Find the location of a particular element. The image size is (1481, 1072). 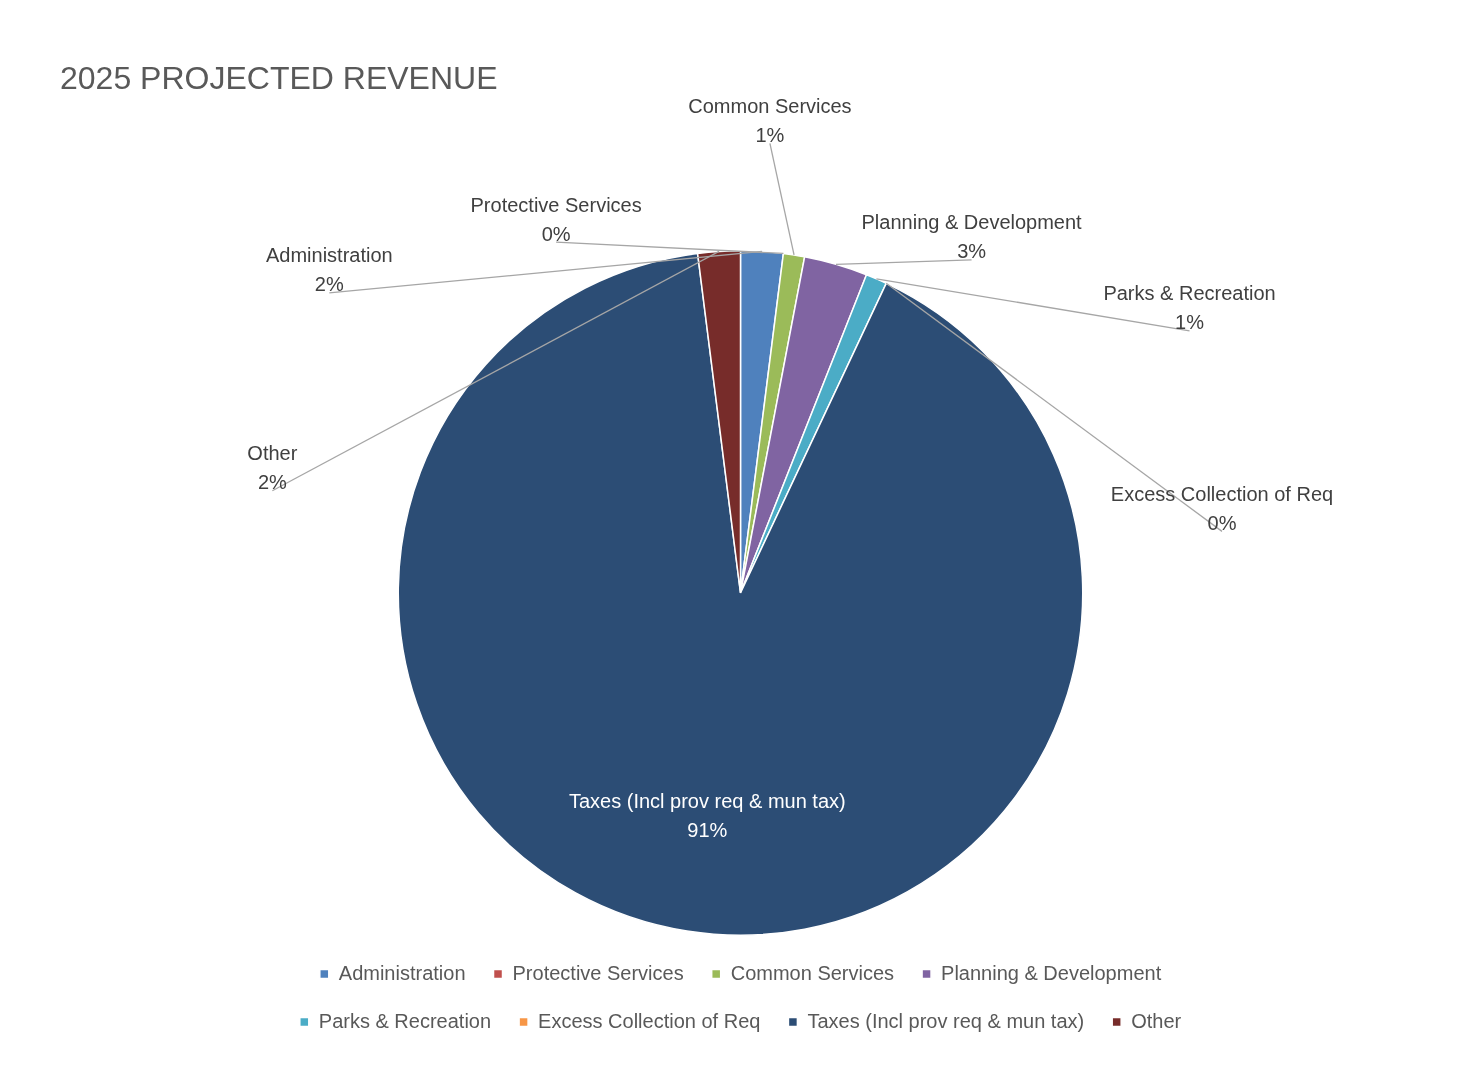

legend-label: Protective Services is located at coordinates (598, 972).